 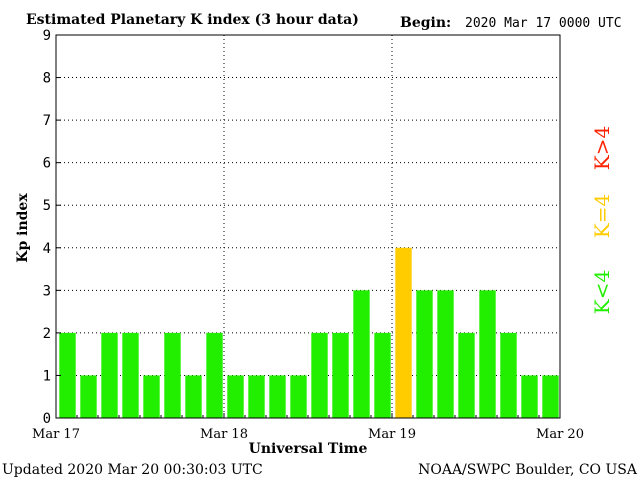 I want to click on x-tick-label: Mar 20, so click(x=560, y=434).